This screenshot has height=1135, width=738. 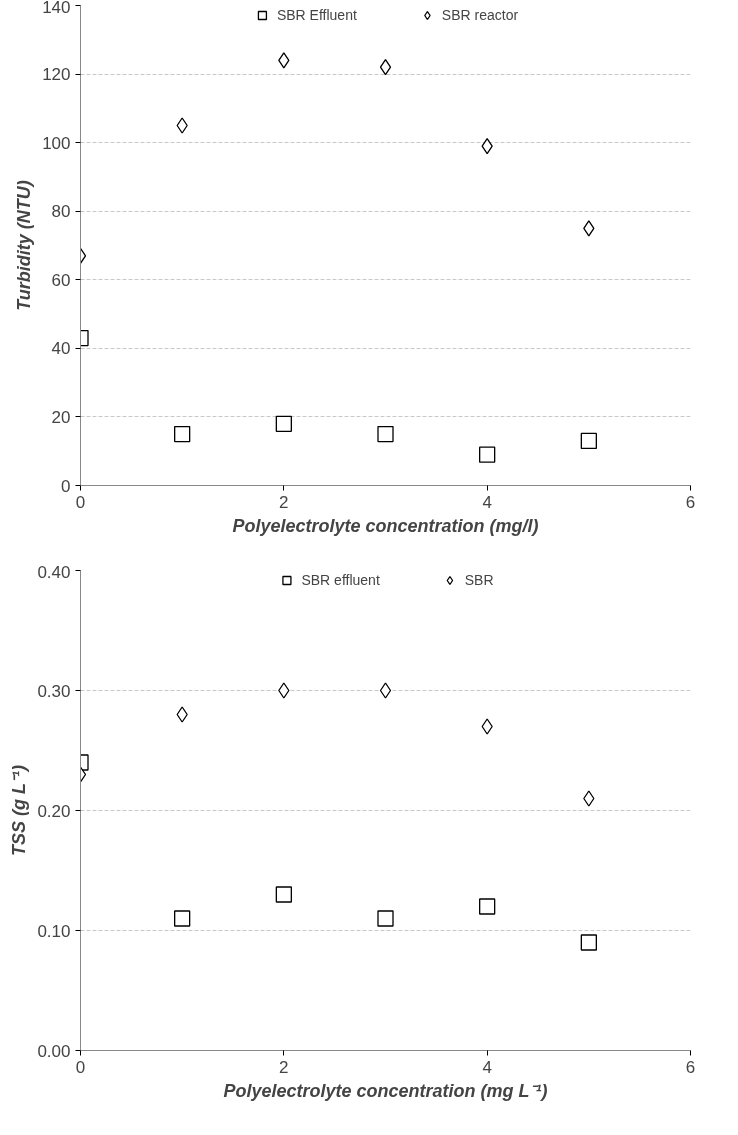 I want to click on y-tick-label: 0.40, so click(x=54, y=572).